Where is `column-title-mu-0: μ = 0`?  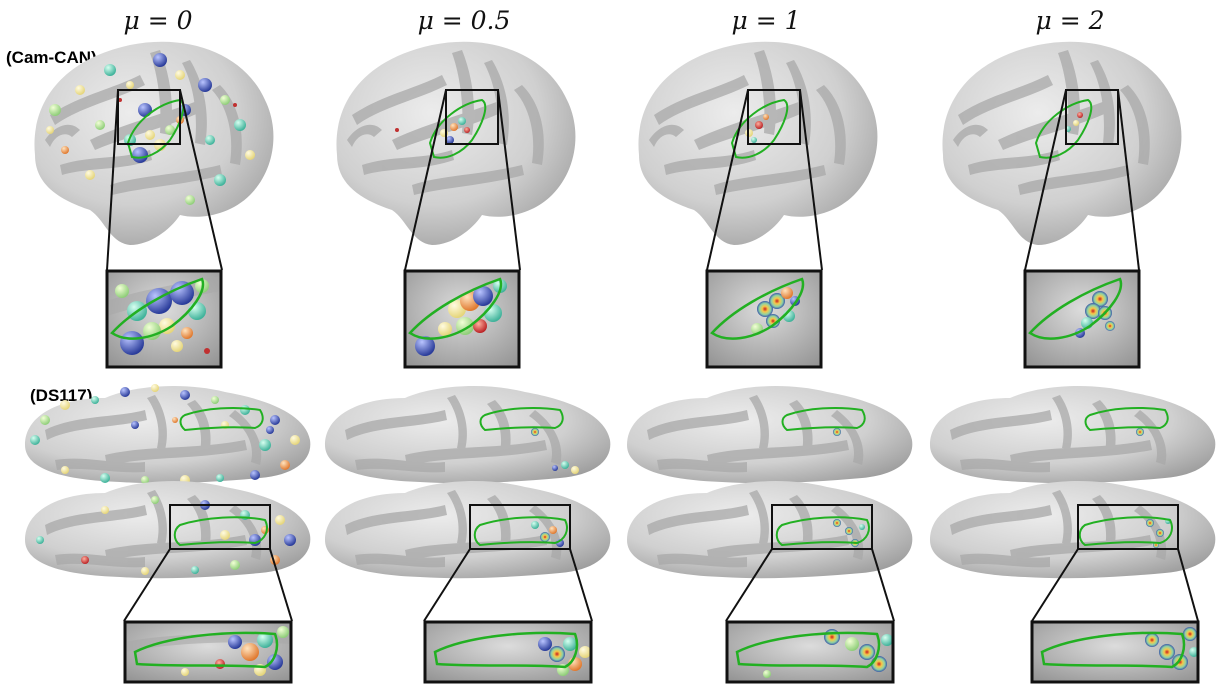
column-title-mu-0: μ = 0 is located at coordinates (158, 20).